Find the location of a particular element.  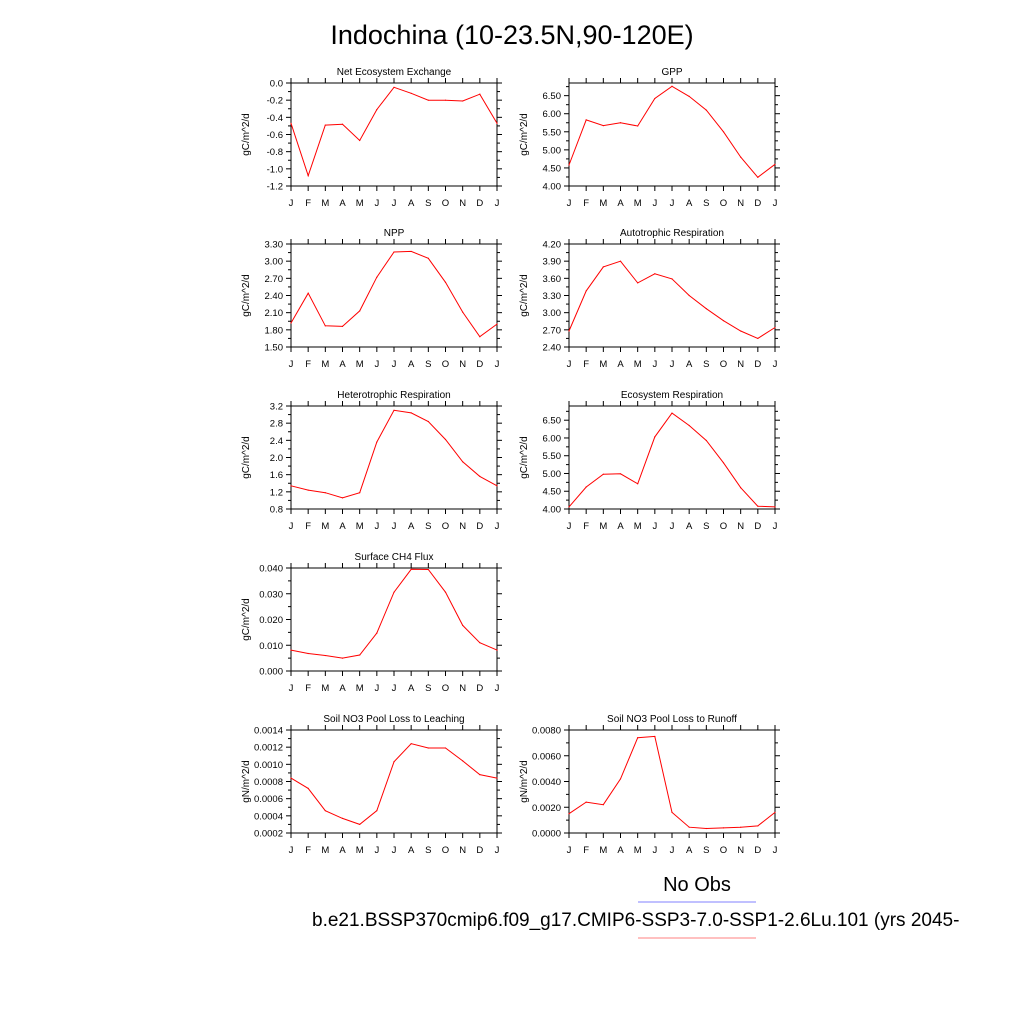

y-tick-label: 0.0060 is located at coordinates (546, 756).